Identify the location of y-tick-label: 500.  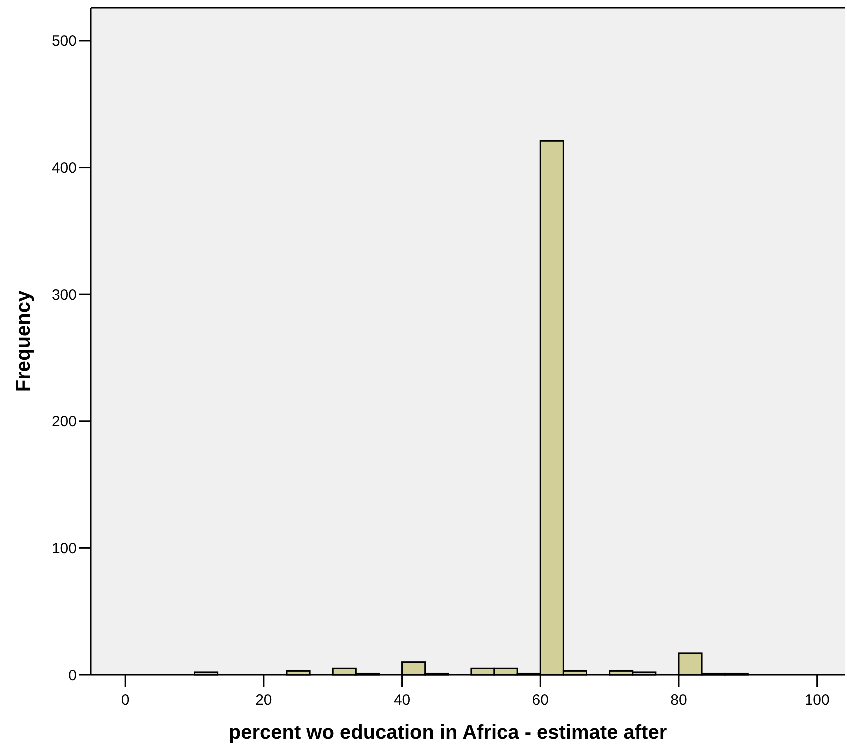
(64, 41).